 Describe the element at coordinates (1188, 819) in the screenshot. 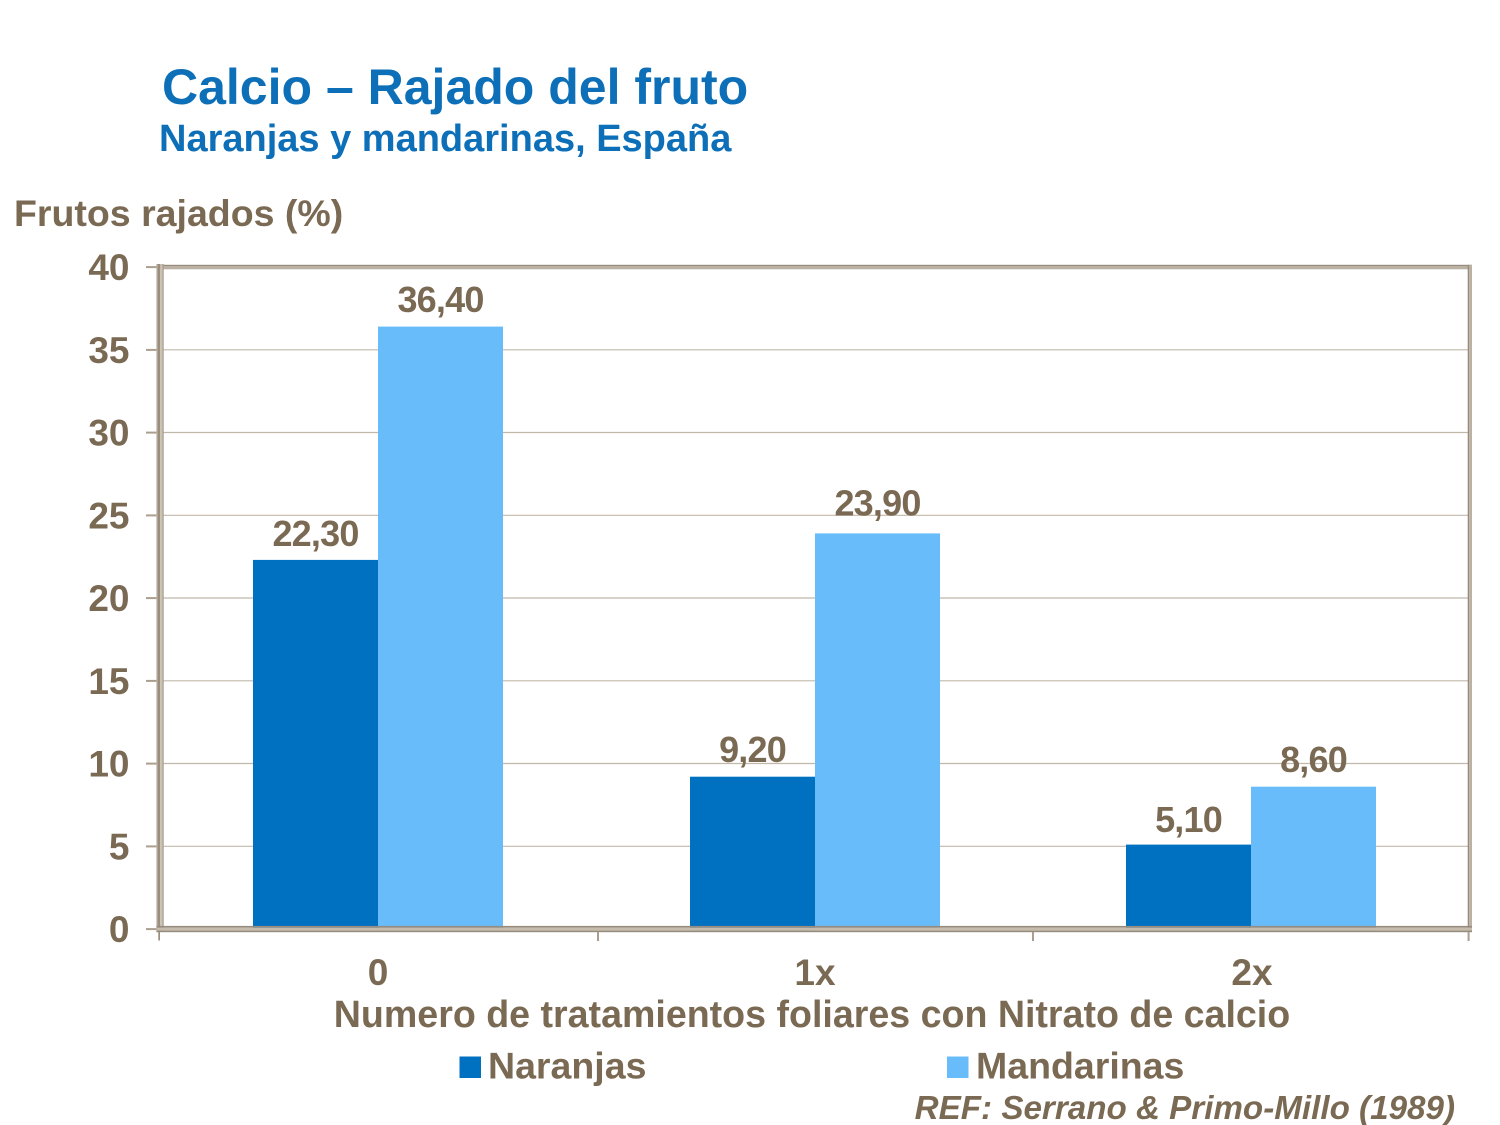

I see `svg-text: 5,10` at that location.